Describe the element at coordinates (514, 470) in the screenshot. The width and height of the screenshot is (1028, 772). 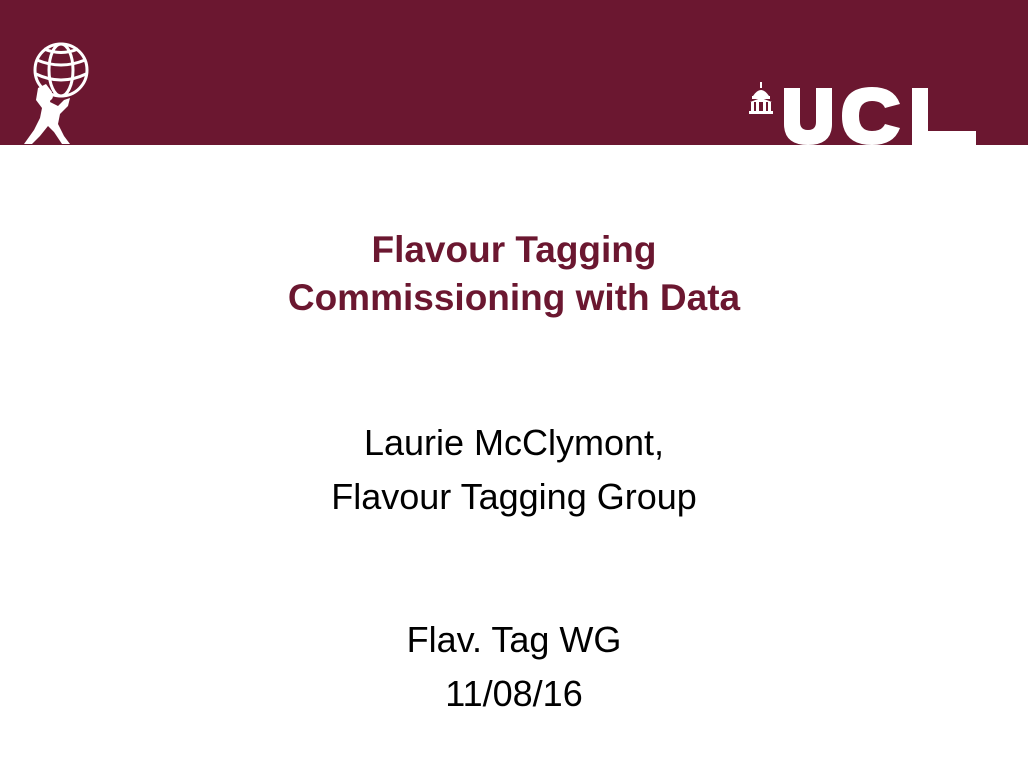
I see `author-block: Laurie McClymont, Flavour Tagging Group` at that location.